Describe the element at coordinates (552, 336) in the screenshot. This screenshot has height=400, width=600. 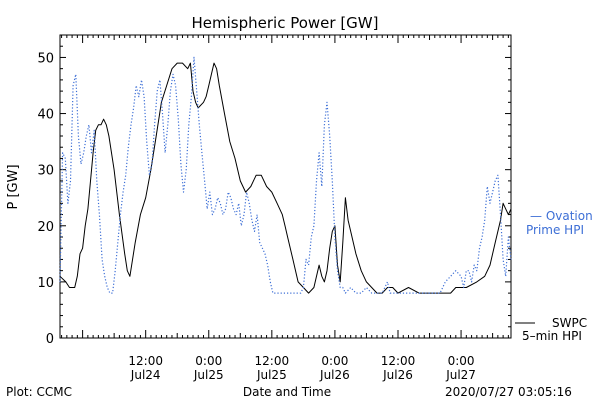
I see `legend-swpc-line2: 5–min HPI` at that location.